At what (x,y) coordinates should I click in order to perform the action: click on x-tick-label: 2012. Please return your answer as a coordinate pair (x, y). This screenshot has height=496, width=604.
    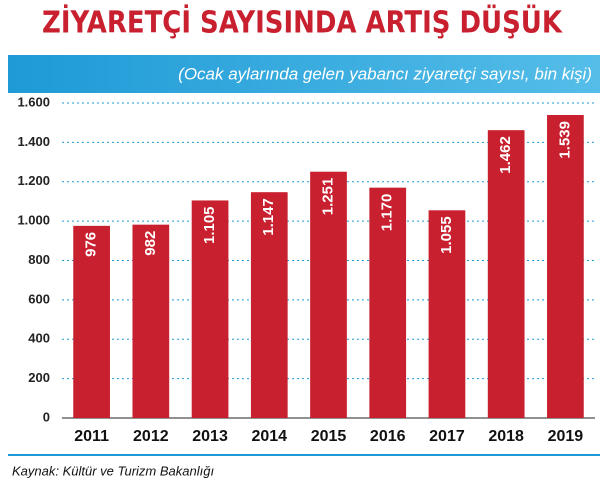
    Looking at the image, I should click on (151, 436).